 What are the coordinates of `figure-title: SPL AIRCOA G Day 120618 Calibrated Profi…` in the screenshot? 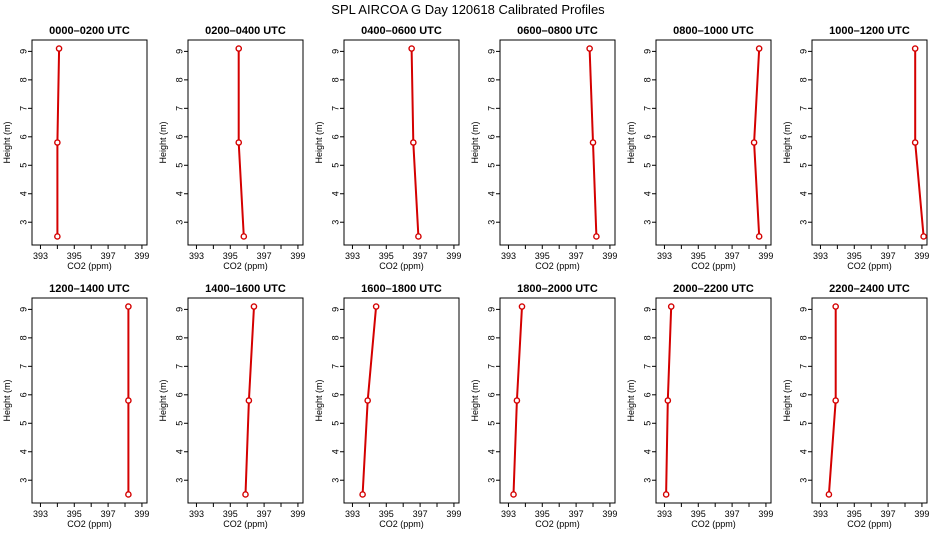 It's located at (468, 9).